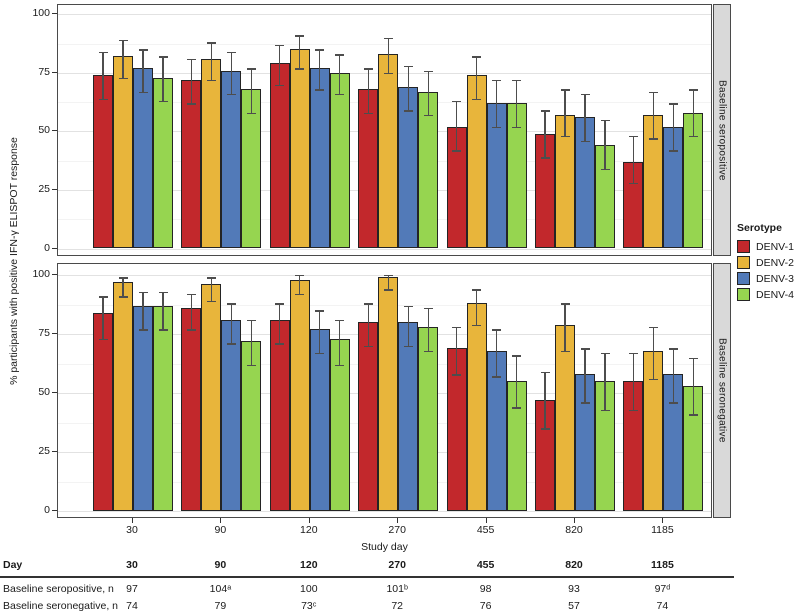 This screenshot has height=614, width=800. I want to click on legend-label: DENV-1, so click(775, 247).